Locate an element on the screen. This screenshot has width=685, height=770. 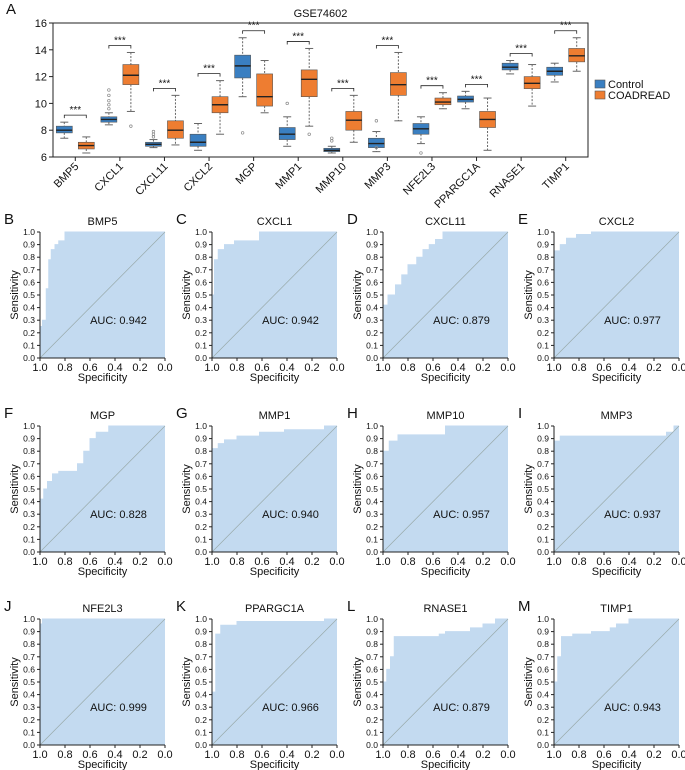
x-tick-label: RNASE1 is located at coordinates (508, 181).